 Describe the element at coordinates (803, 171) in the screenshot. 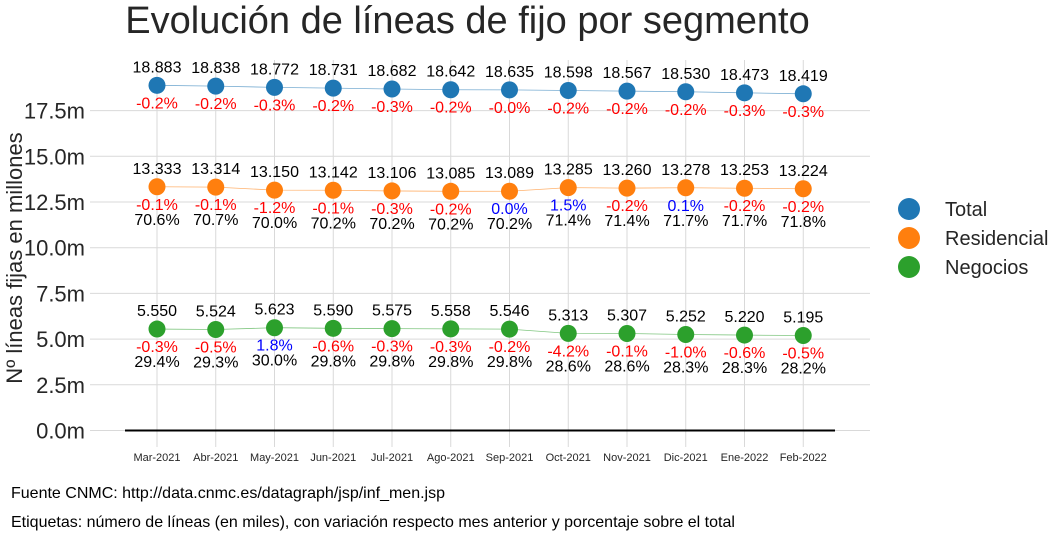

I see `value-label: 13.224` at that location.